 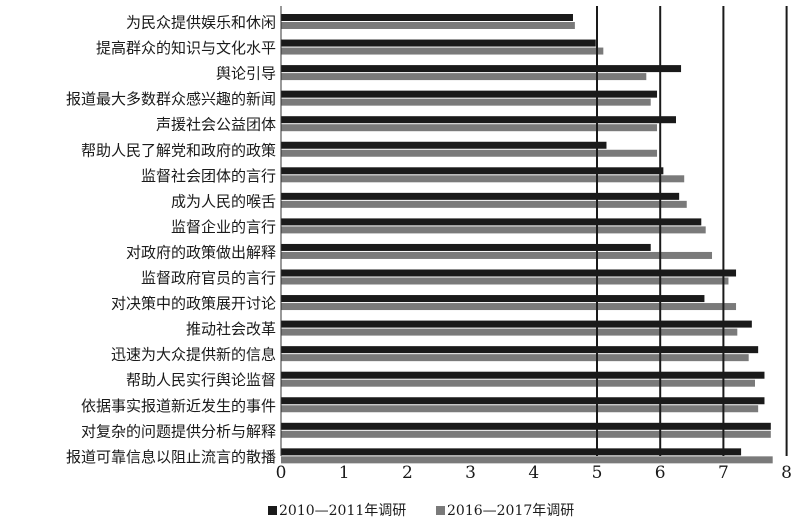 What do you see at coordinates (660, 473) in the screenshot?
I see `x-tick-label: 6` at bounding box center [660, 473].